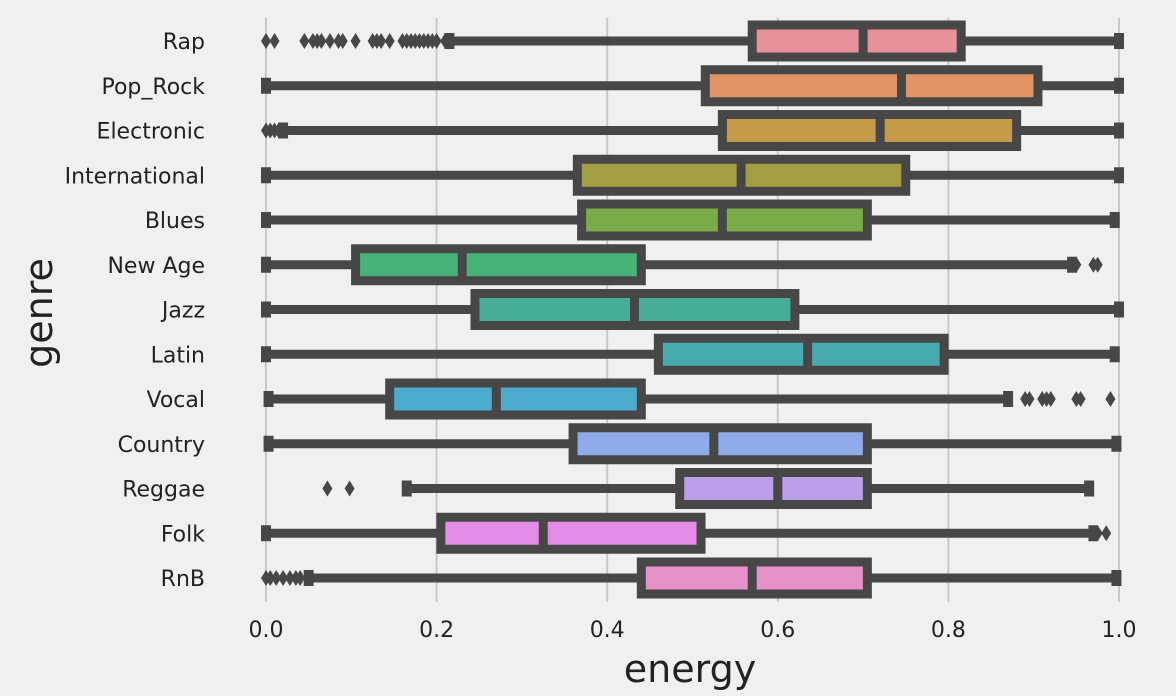 The width and height of the screenshot is (1176, 696). What do you see at coordinates (175, 221) in the screenshot?
I see `y-tick-label: Blues` at bounding box center [175, 221].